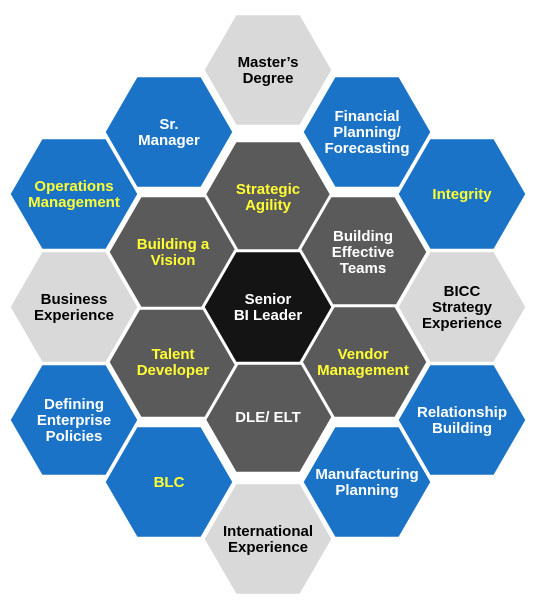 This screenshot has height=605, width=556. What do you see at coordinates (363, 252) in the screenshot?
I see `hexagon-label-inner-1: Effective` at bounding box center [363, 252].